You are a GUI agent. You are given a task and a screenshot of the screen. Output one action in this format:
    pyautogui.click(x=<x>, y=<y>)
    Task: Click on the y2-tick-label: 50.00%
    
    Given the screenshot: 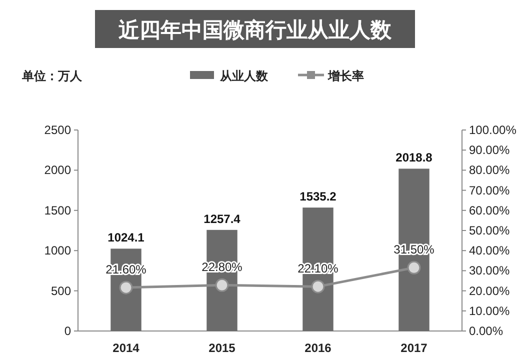 What is the action you would take?
    pyautogui.click(x=489, y=231)
    